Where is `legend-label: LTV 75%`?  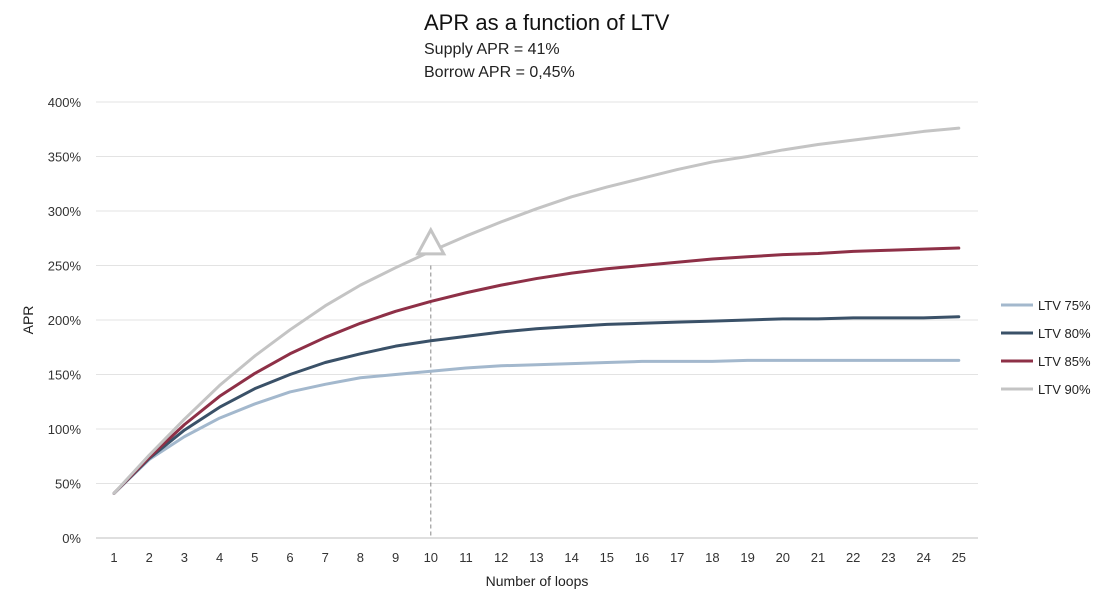
legend-label: LTV 75% is located at coordinates (1064, 305).